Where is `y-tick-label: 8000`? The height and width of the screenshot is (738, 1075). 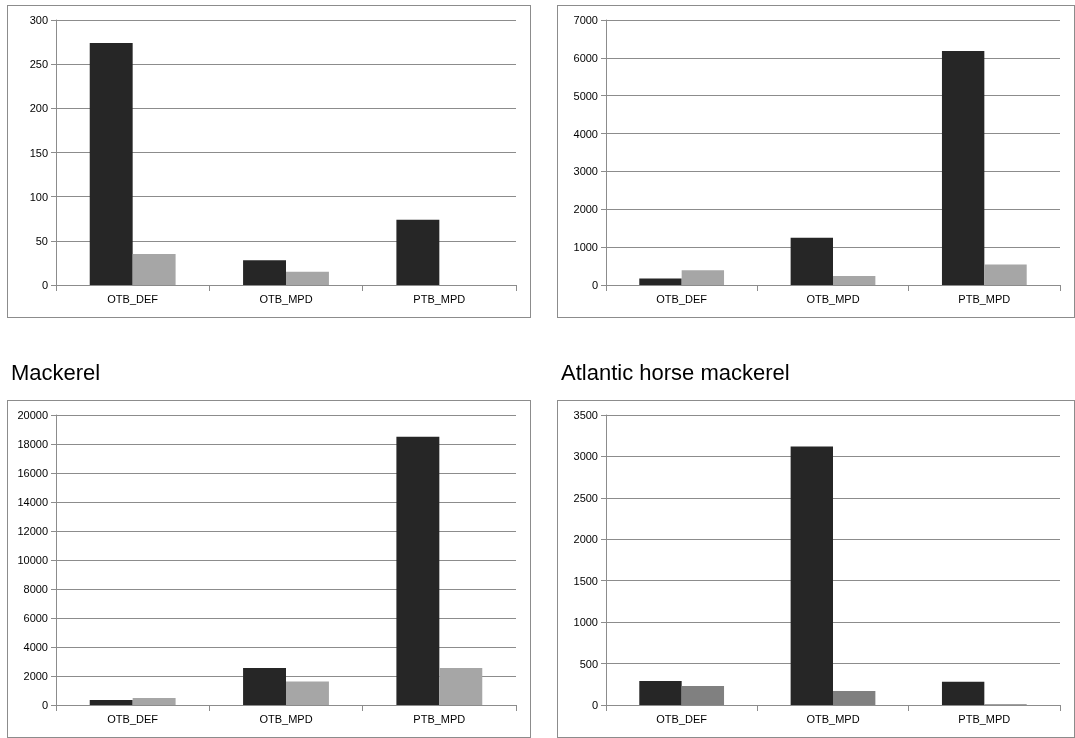
y-tick-label: 8000 is located at coordinates (35, 589).